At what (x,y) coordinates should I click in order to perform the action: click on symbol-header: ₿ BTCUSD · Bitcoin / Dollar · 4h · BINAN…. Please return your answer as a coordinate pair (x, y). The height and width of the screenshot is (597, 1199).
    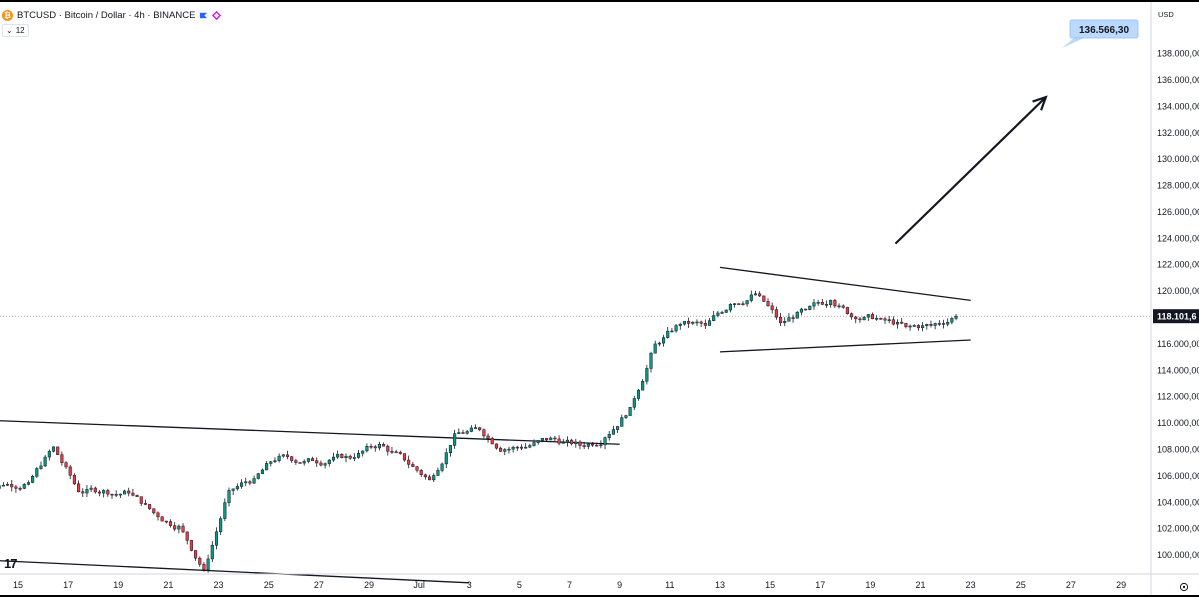
    Looking at the image, I should click on (112, 15).